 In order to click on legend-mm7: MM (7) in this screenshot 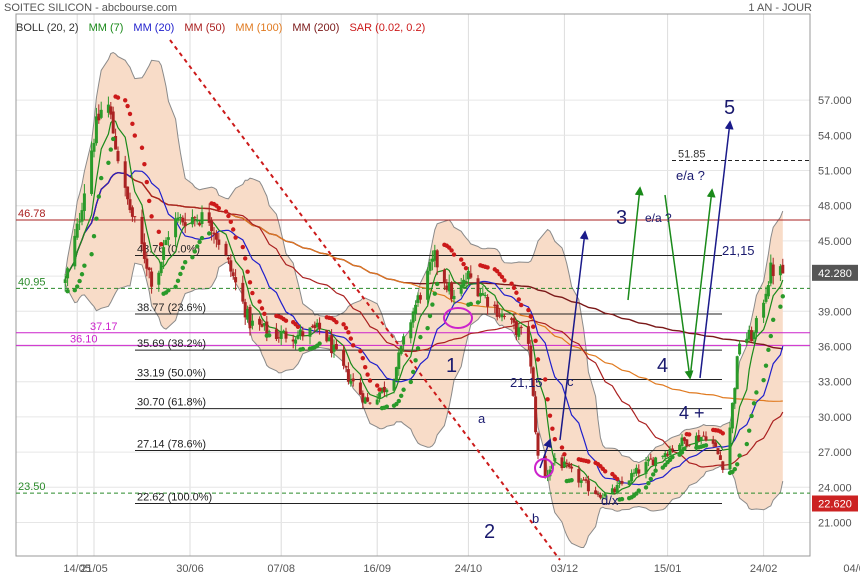, I will do `click(106, 28)`.